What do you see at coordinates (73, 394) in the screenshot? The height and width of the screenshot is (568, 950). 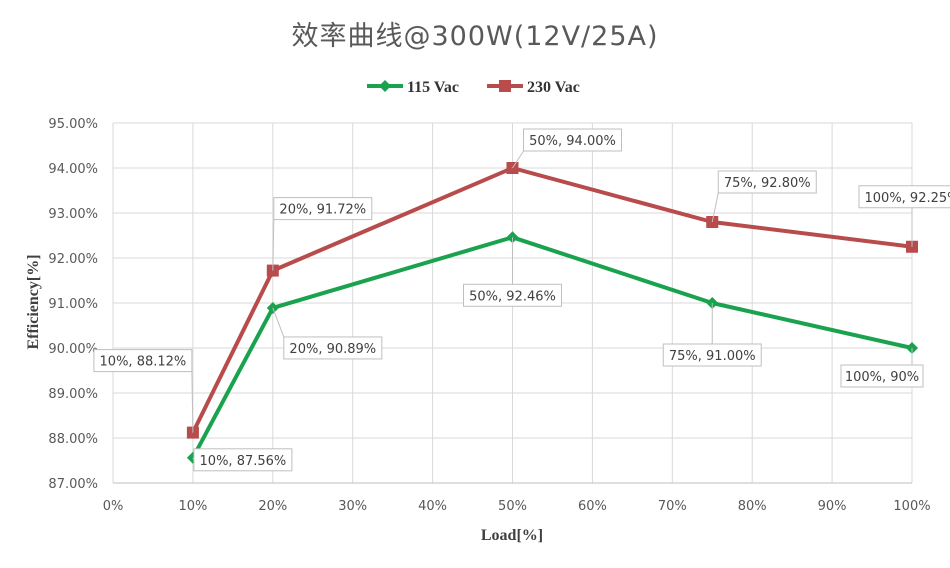 I see `y-tick-label: 89.00%` at bounding box center [73, 394].